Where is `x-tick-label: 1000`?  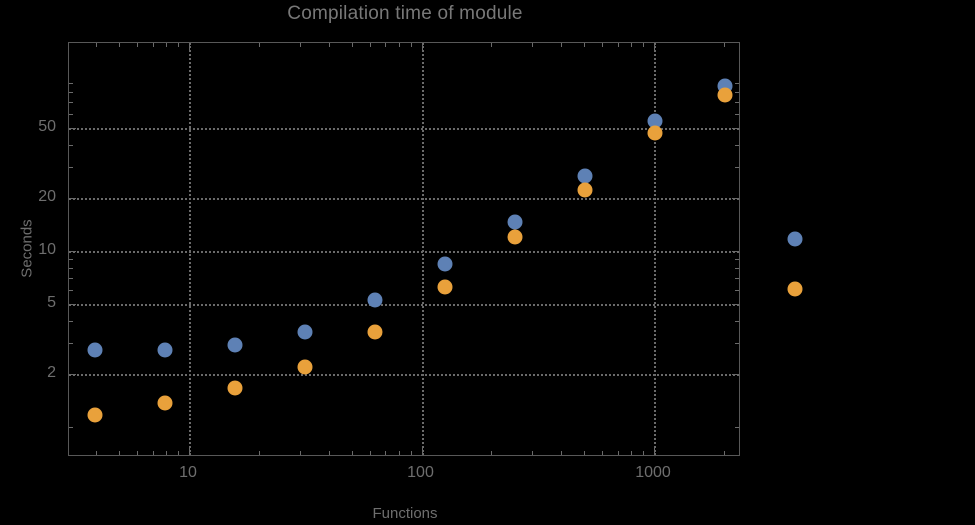 x-tick-label: 1000 is located at coordinates (653, 472).